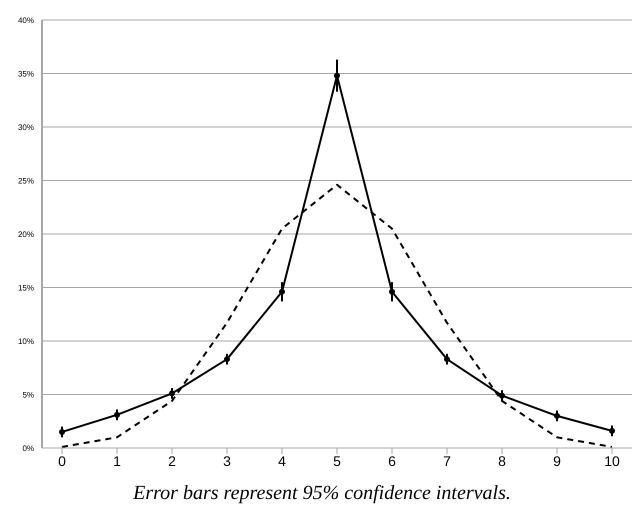 The height and width of the screenshot is (527, 644). What do you see at coordinates (282, 460) in the screenshot?
I see `x-tick-label: 4` at bounding box center [282, 460].